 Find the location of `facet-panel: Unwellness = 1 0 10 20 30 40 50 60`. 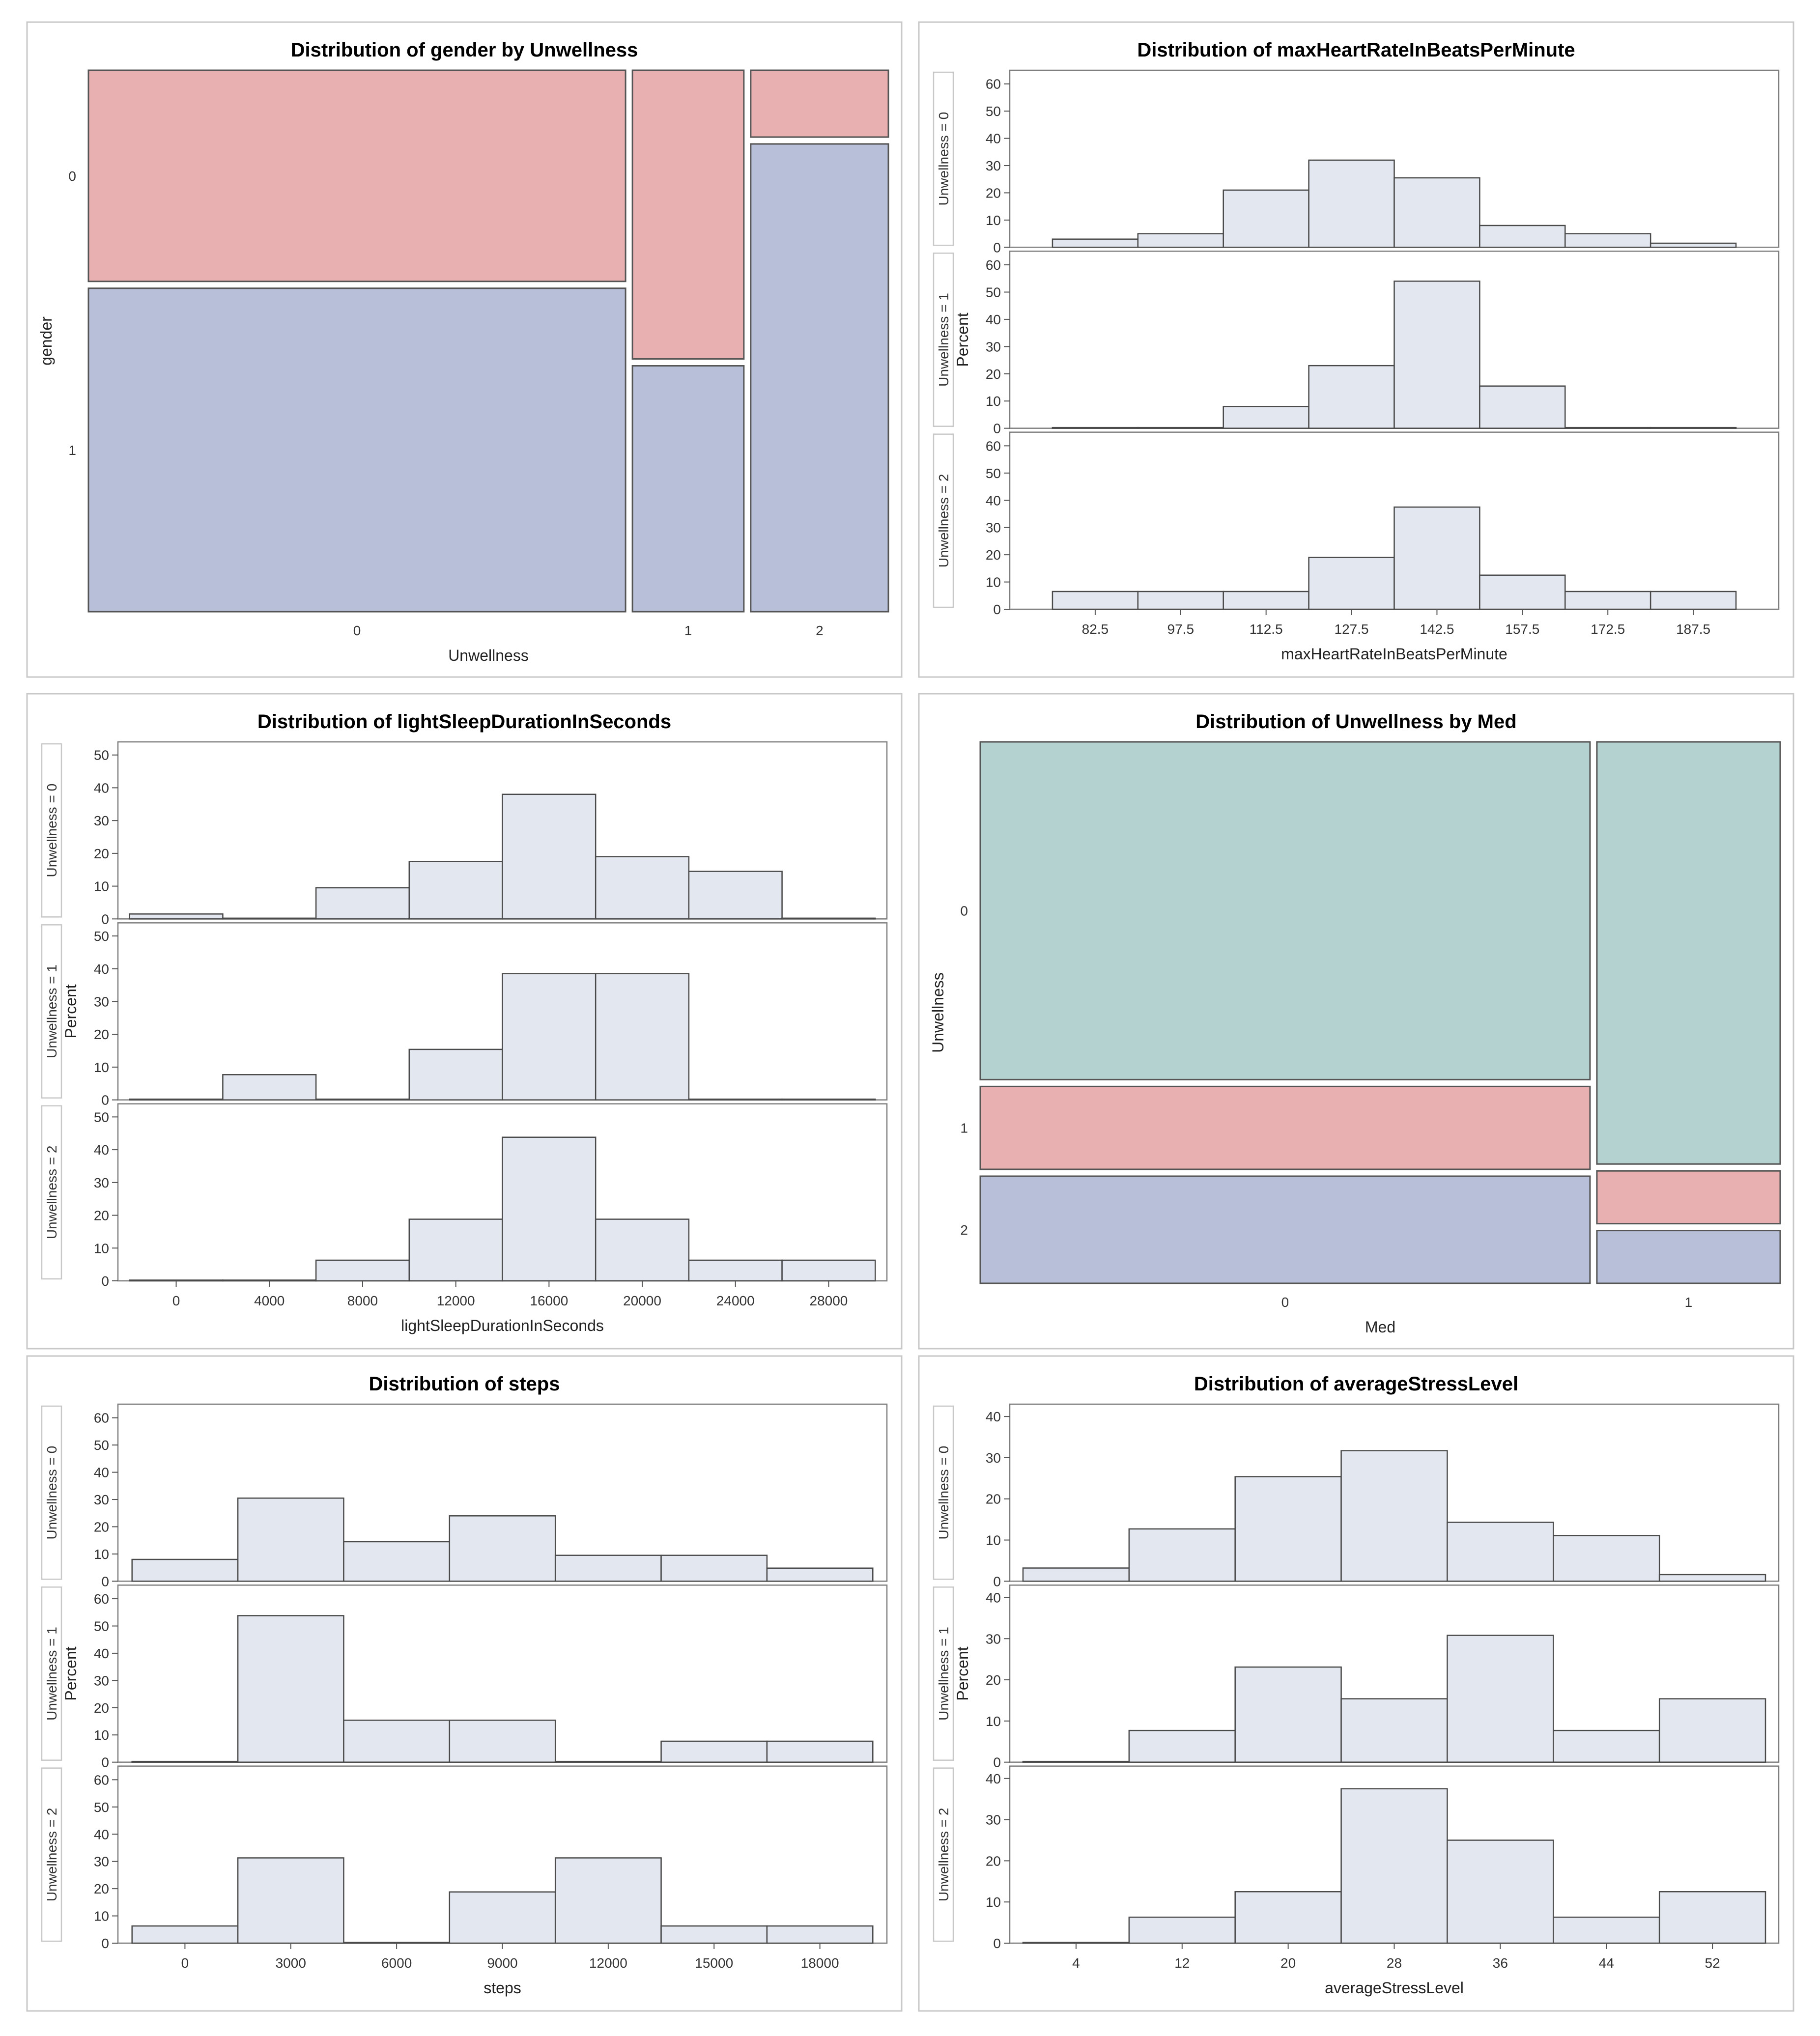

facet-panel: Unwellness = 1 0 10 20 30 40 50 60 is located at coordinates (464, 1677).